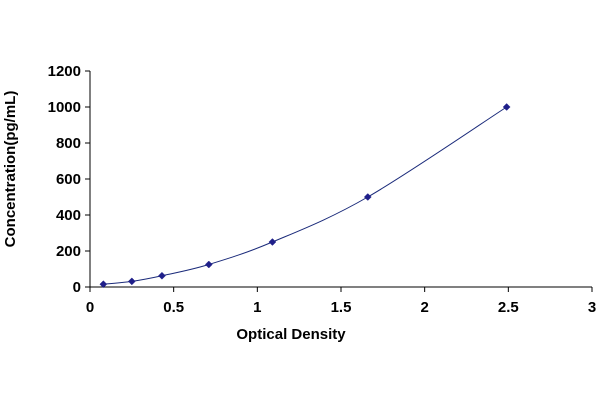  I want to click on y-axis-ticks: 0 200 400 600 800 1000 1200, so click(69, 179).